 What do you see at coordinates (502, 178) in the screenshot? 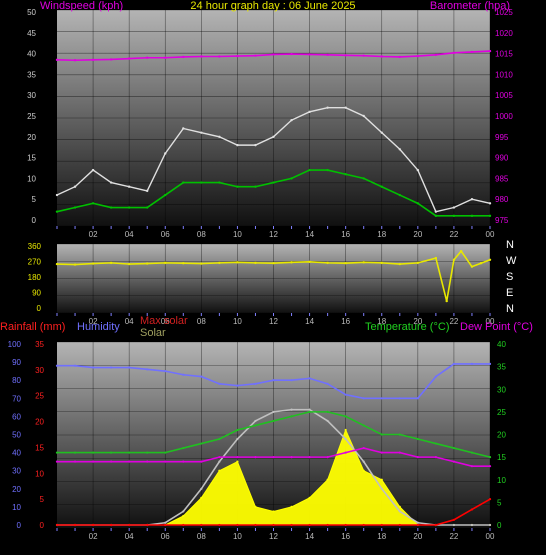
I see `barometer-tick-label: 985` at bounding box center [502, 178].